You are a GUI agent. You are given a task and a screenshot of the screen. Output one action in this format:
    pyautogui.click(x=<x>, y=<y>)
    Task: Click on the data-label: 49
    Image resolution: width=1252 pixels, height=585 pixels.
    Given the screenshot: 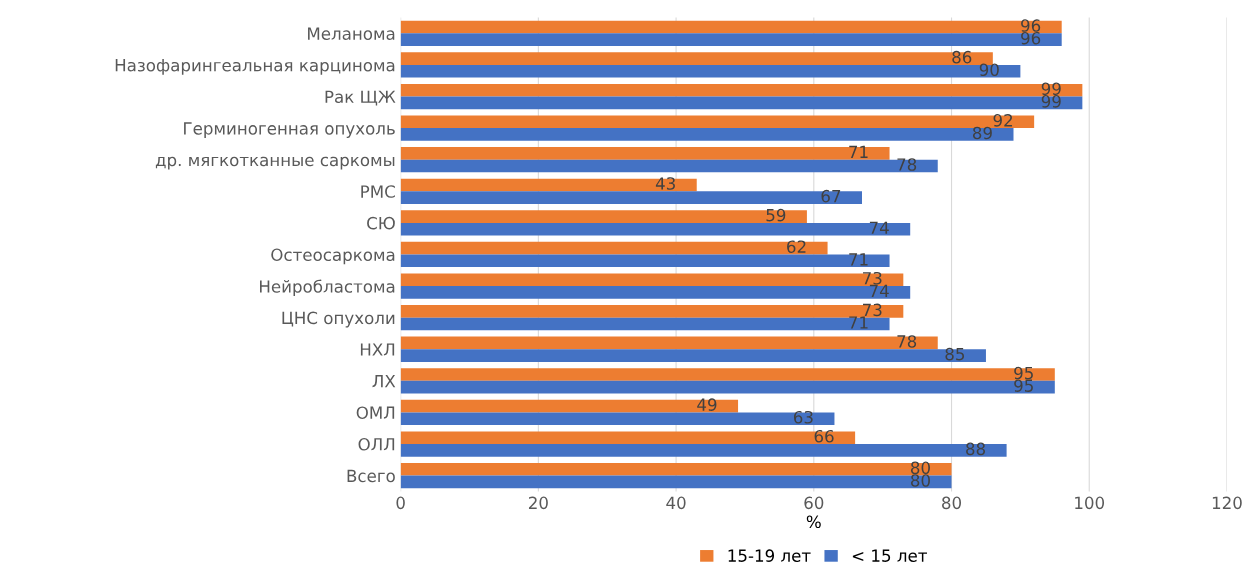 What is the action you would take?
    pyautogui.click(x=707, y=404)
    